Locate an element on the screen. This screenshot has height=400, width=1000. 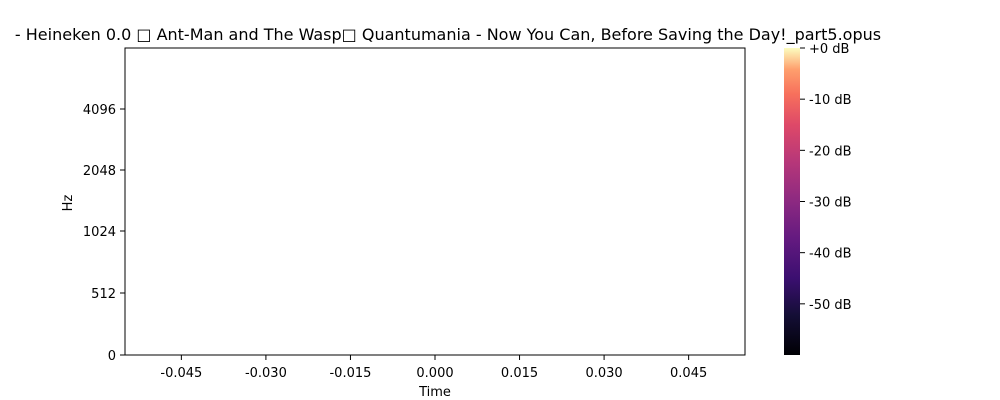
colorbar-tick-label: -10 dB is located at coordinates (830, 100).